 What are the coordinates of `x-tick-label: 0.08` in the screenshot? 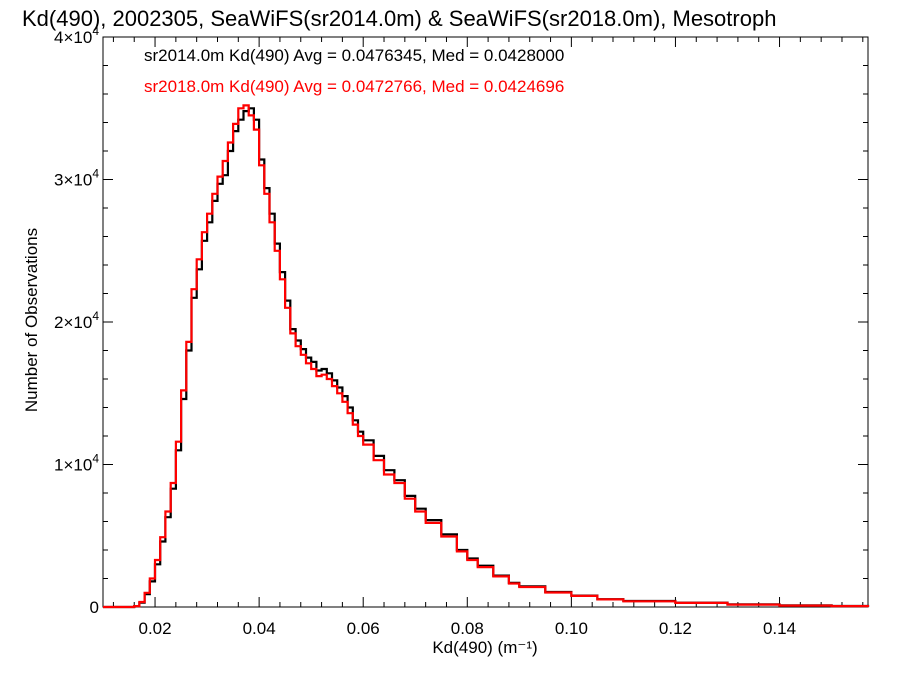 It's located at (467, 628).